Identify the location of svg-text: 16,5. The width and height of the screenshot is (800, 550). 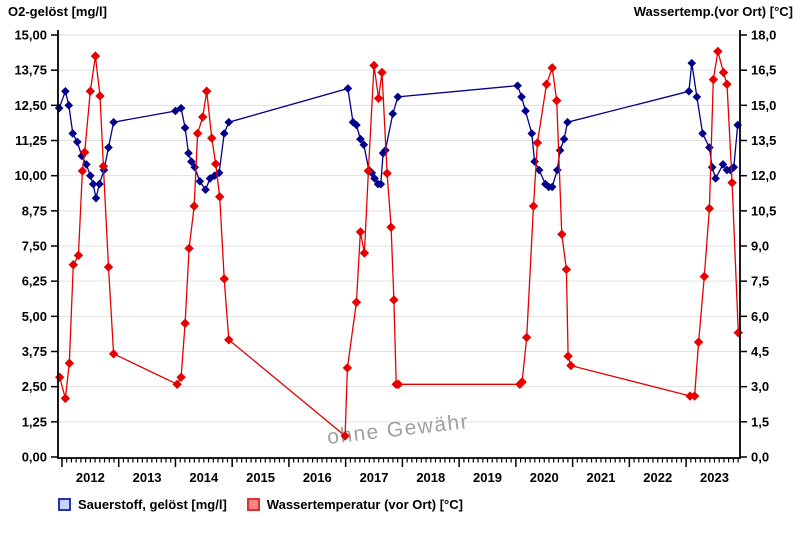
(763, 70).